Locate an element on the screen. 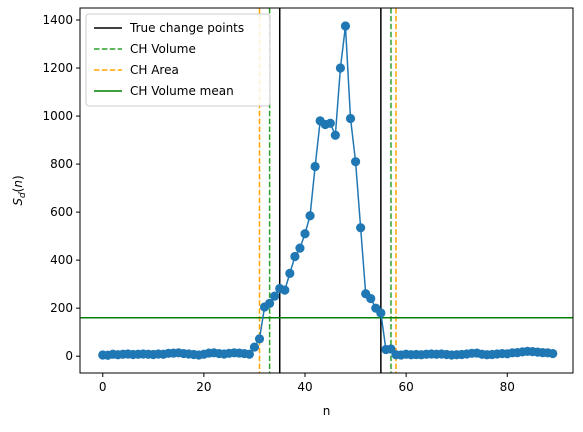  x-axis-label: n is located at coordinates (327, 411).